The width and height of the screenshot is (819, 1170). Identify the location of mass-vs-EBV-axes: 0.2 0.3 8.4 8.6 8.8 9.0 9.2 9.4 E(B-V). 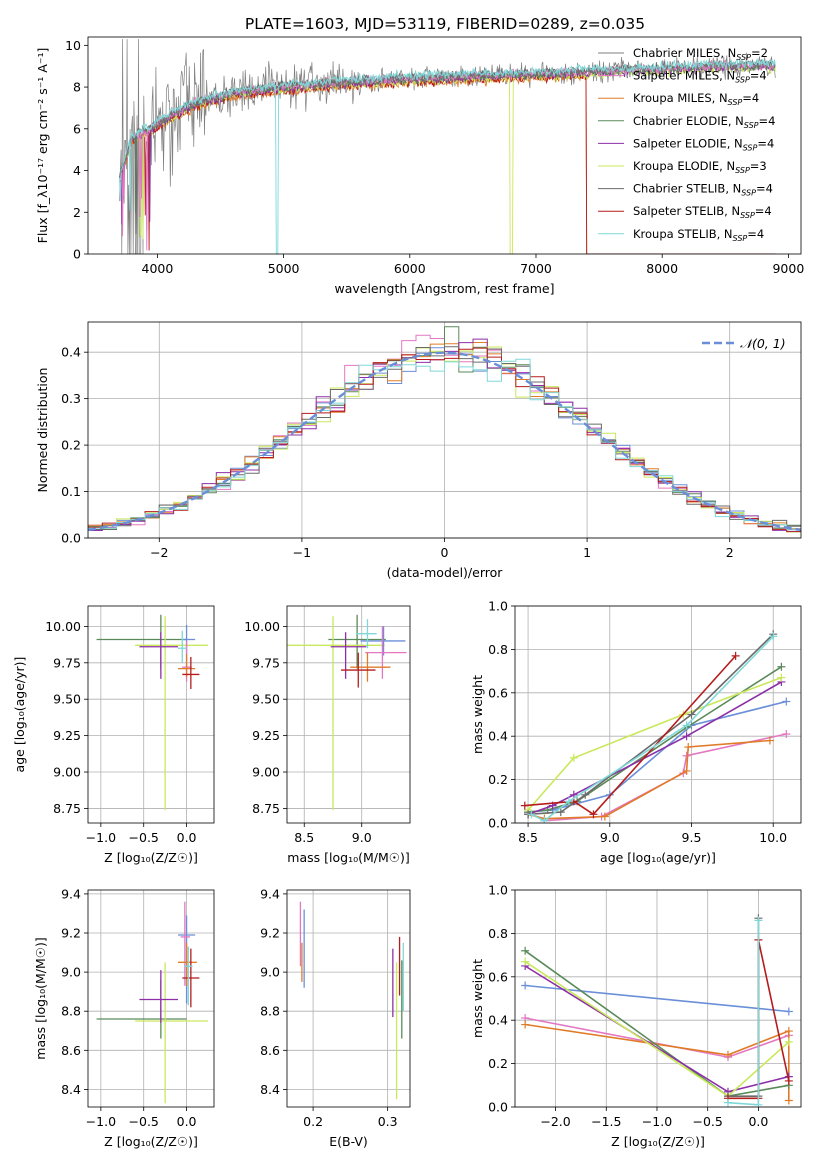
(328, 1017).